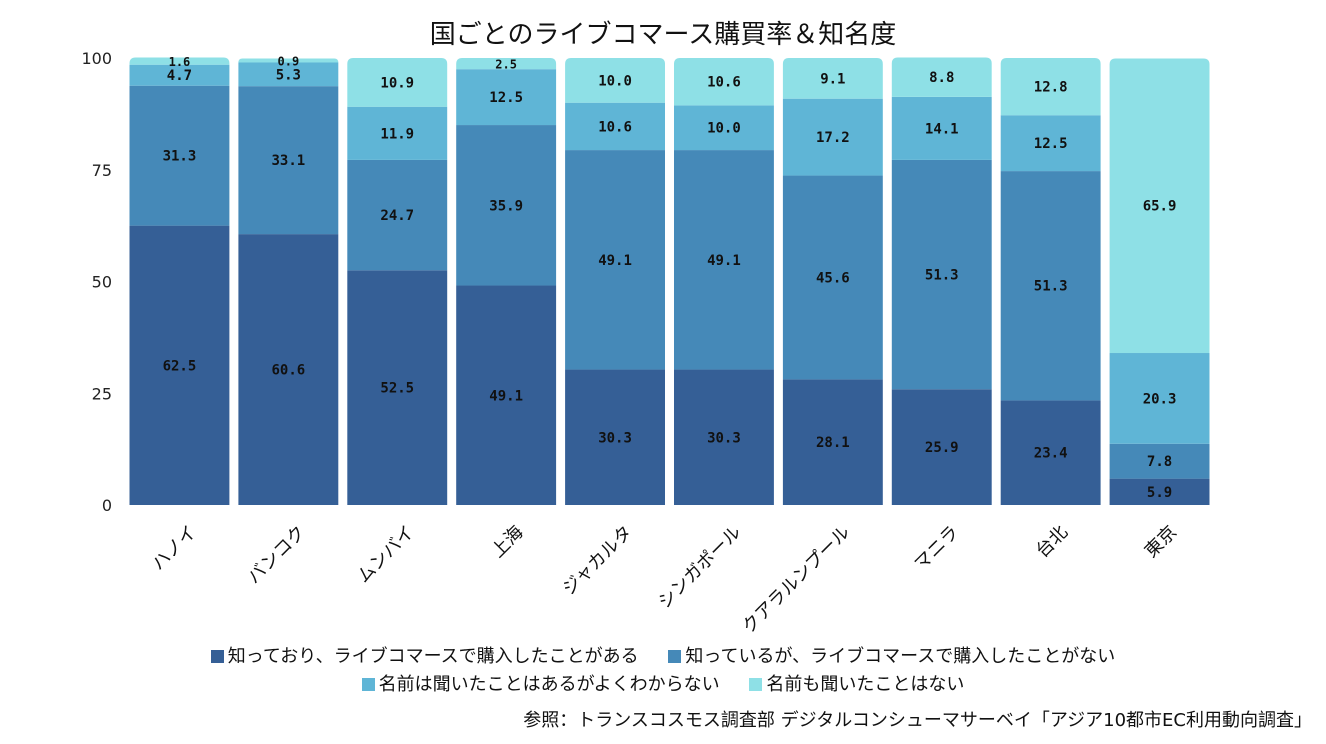 Image resolution: width=1326 pixels, height=744 pixels. I want to click on data-label-2-0: 52.5, so click(397, 389).